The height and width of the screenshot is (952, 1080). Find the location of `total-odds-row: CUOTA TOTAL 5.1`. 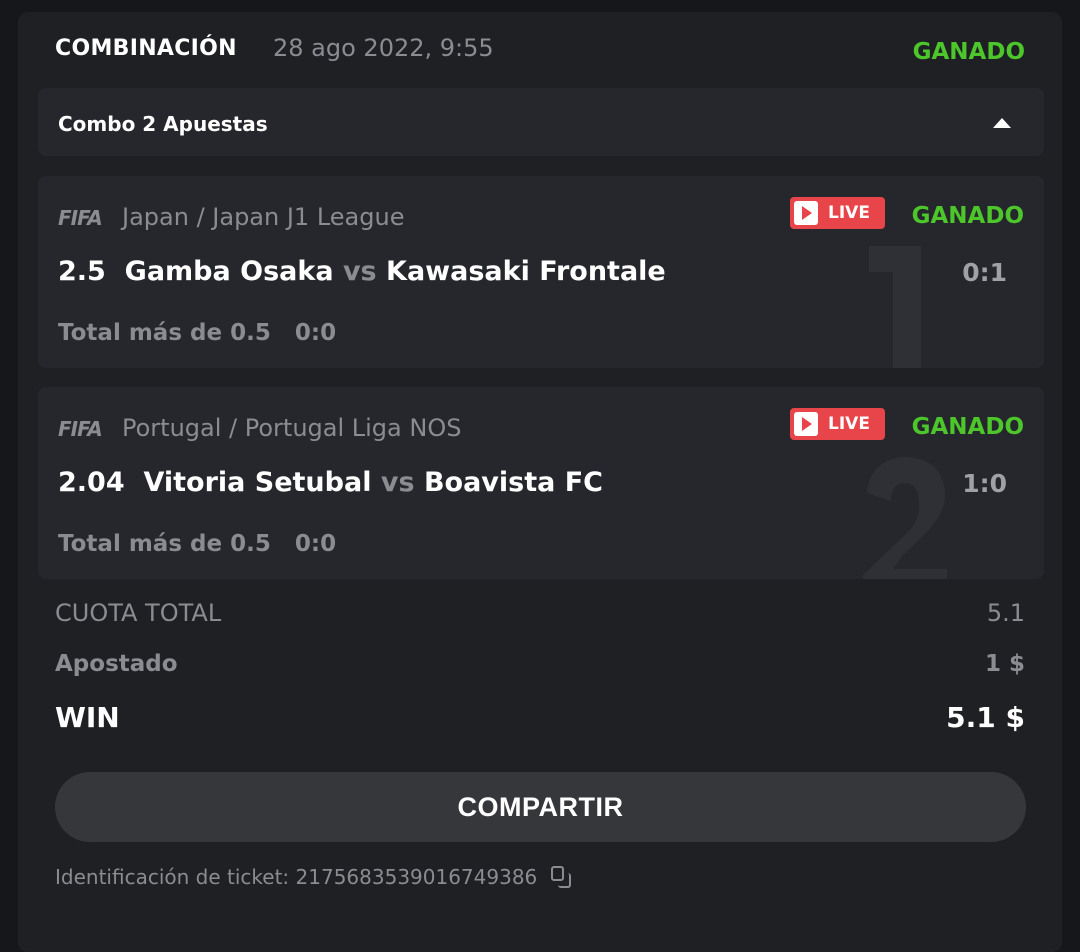

total-odds-row: CUOTA TOTAL 5.1 is located at coordinates (540, 613).